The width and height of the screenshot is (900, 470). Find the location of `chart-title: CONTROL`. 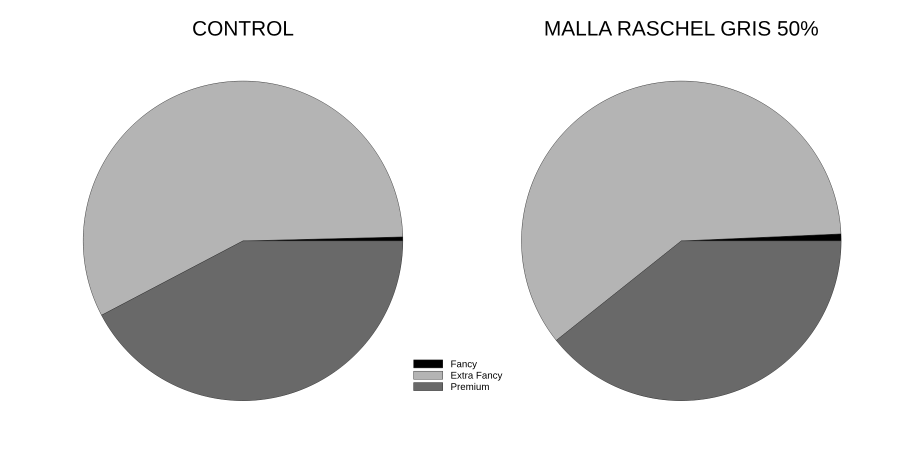

chart-title: CONTROL is located at coordinates (243, 28).